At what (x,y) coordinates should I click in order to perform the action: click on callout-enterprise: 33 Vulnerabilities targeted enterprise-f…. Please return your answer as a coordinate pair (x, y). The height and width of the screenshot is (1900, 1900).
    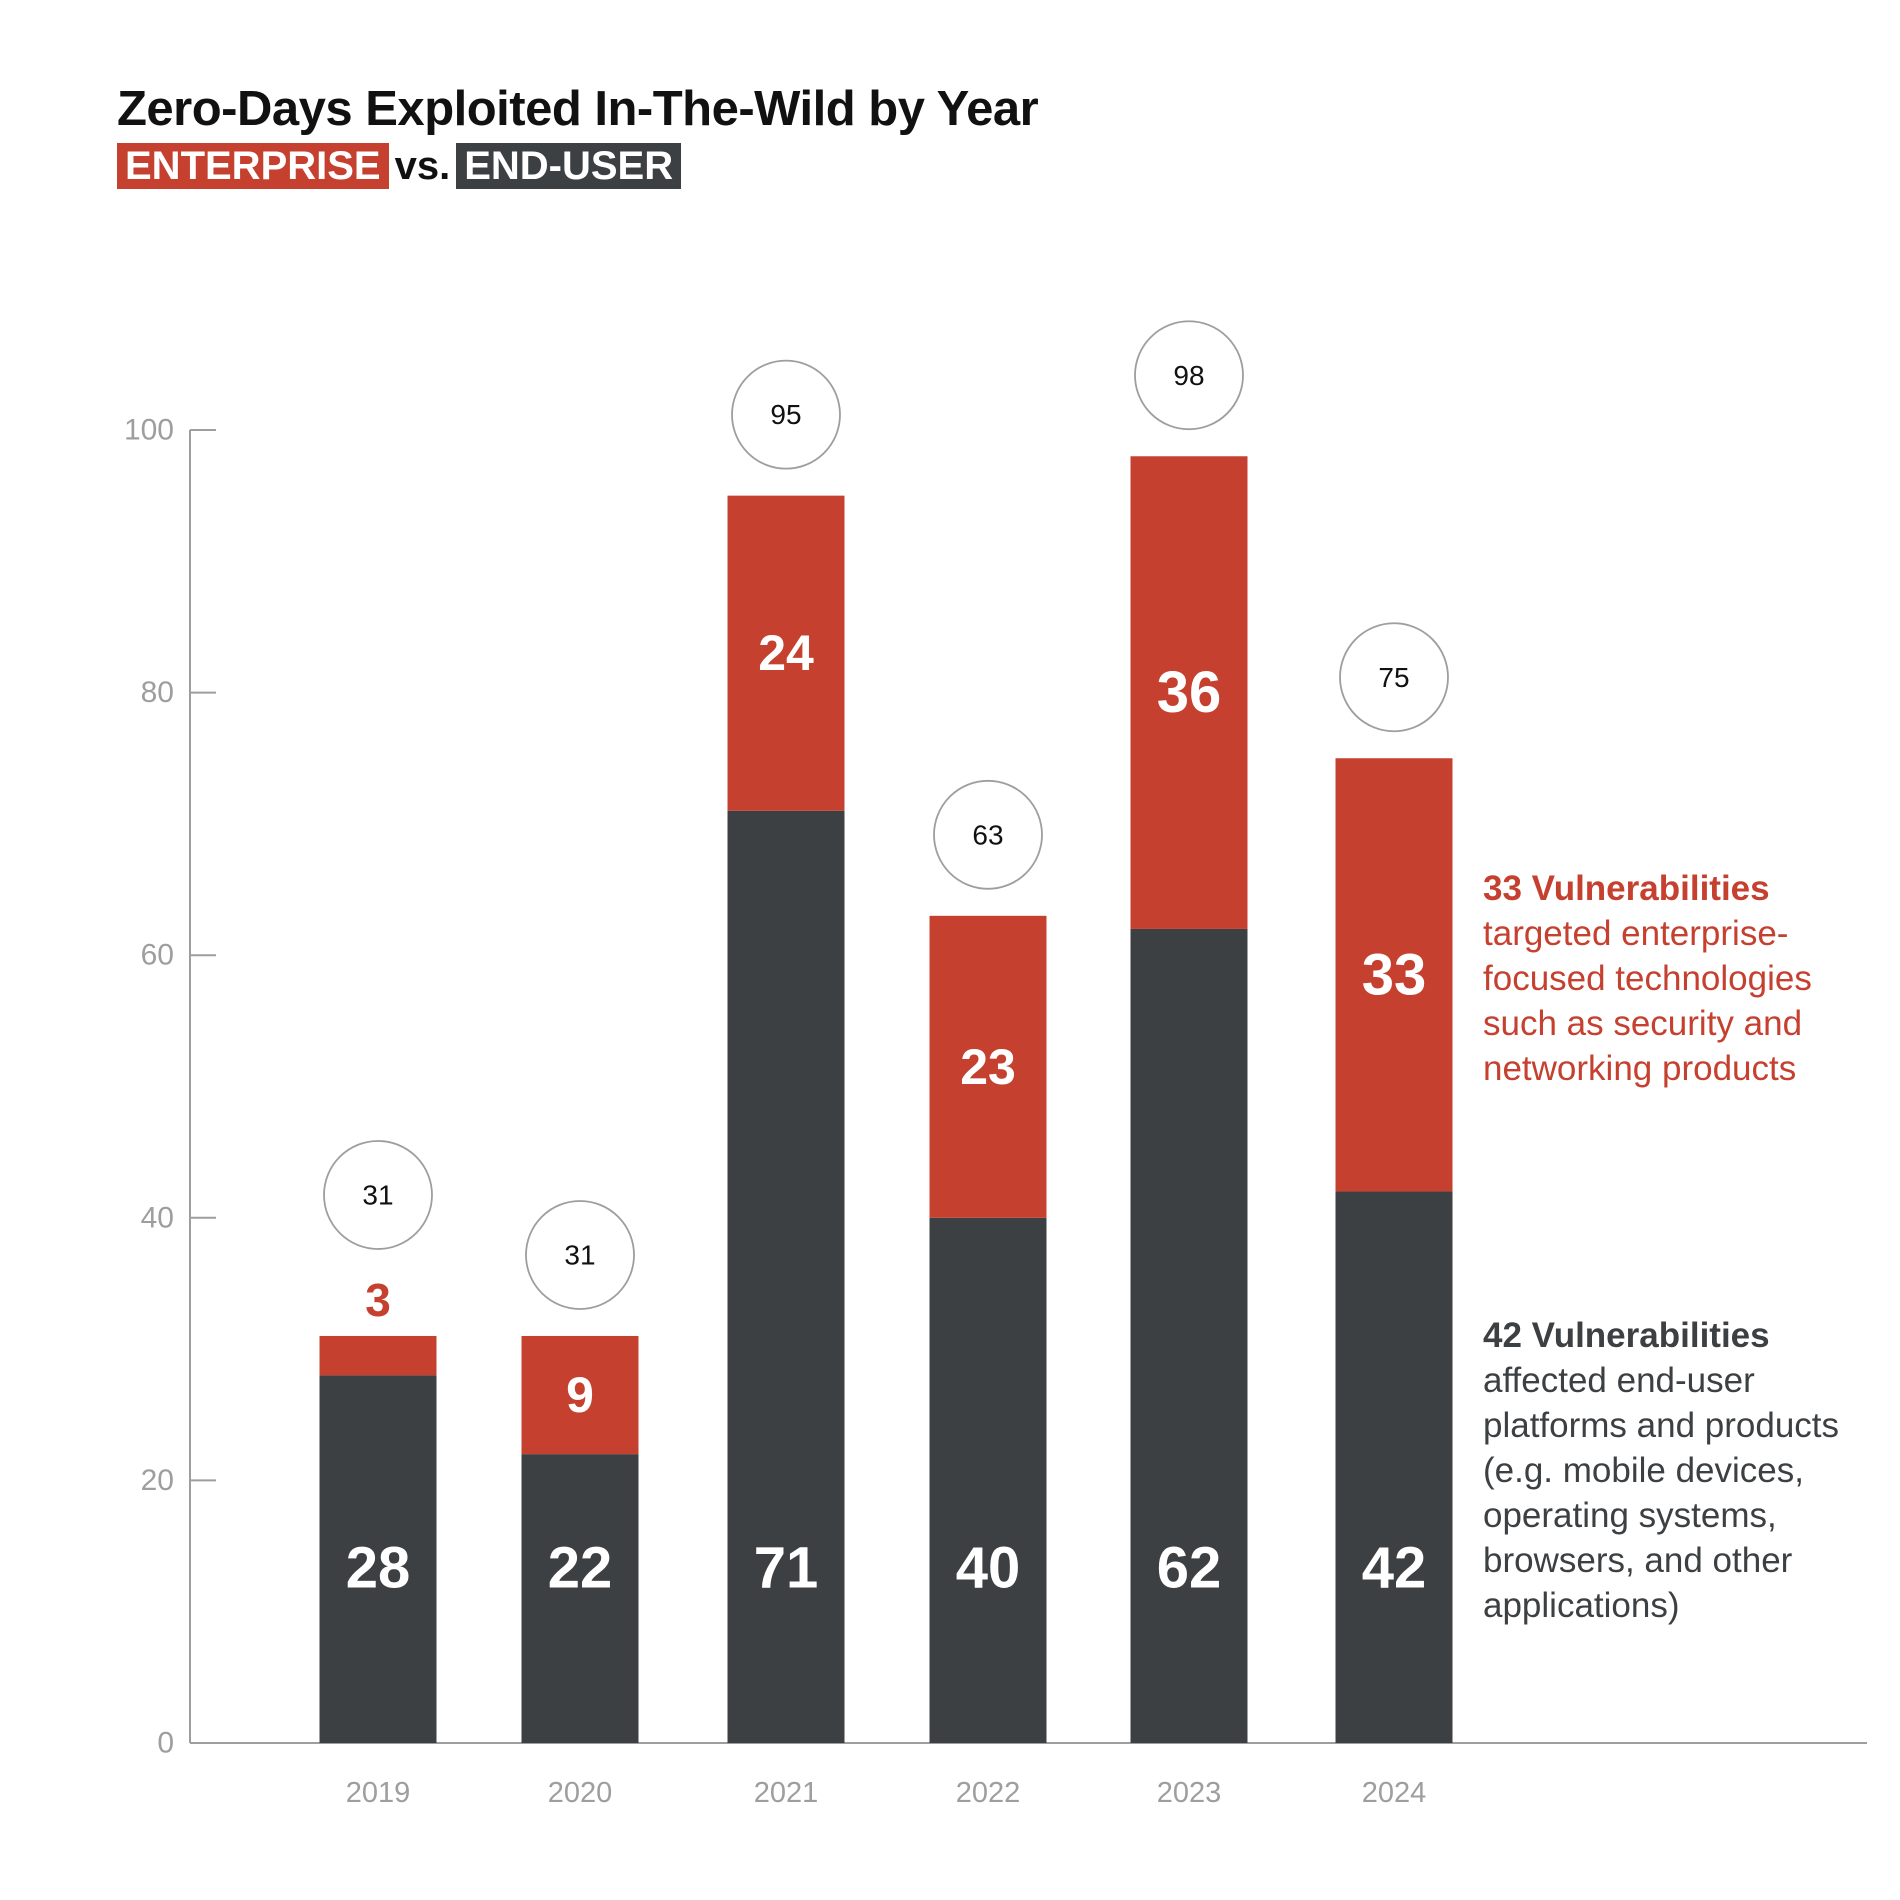
    Looking at the image, I should click on (1683, 978).